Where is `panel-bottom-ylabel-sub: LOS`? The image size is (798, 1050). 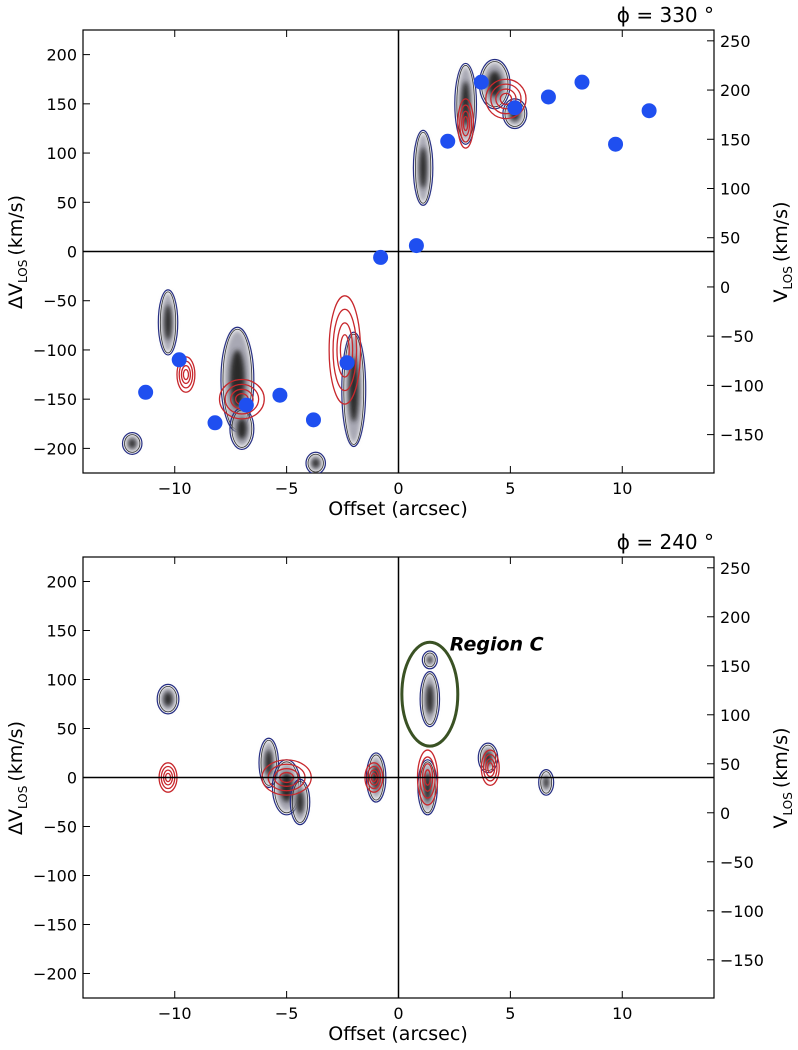 panel-bottom-ylabel-sub: LOS is located at coordinates (23, 797).